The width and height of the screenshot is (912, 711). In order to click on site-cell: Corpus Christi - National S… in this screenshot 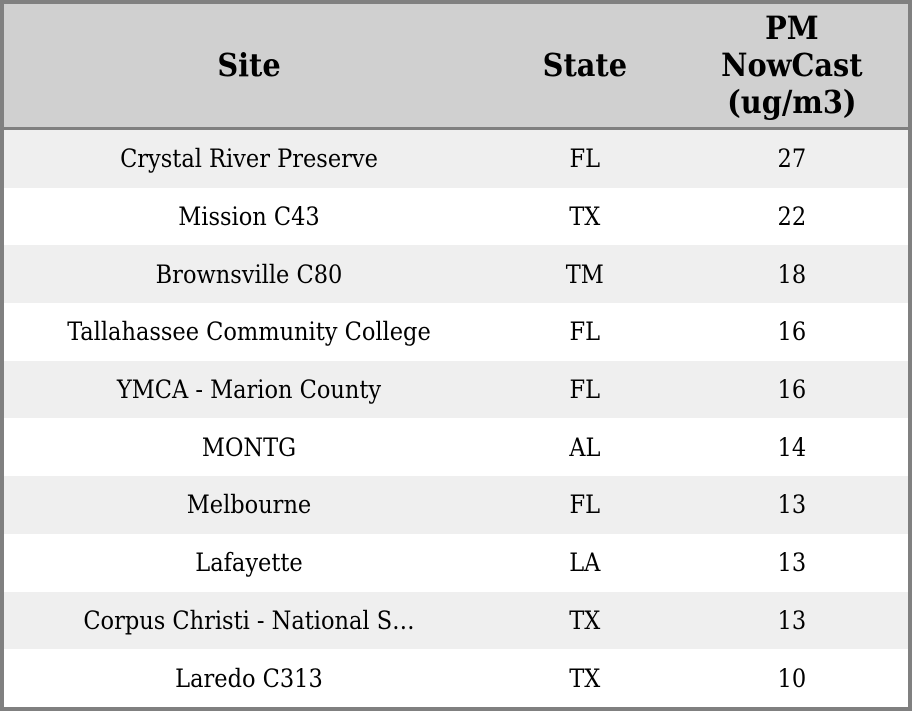, I will do `click(249, 620)`.